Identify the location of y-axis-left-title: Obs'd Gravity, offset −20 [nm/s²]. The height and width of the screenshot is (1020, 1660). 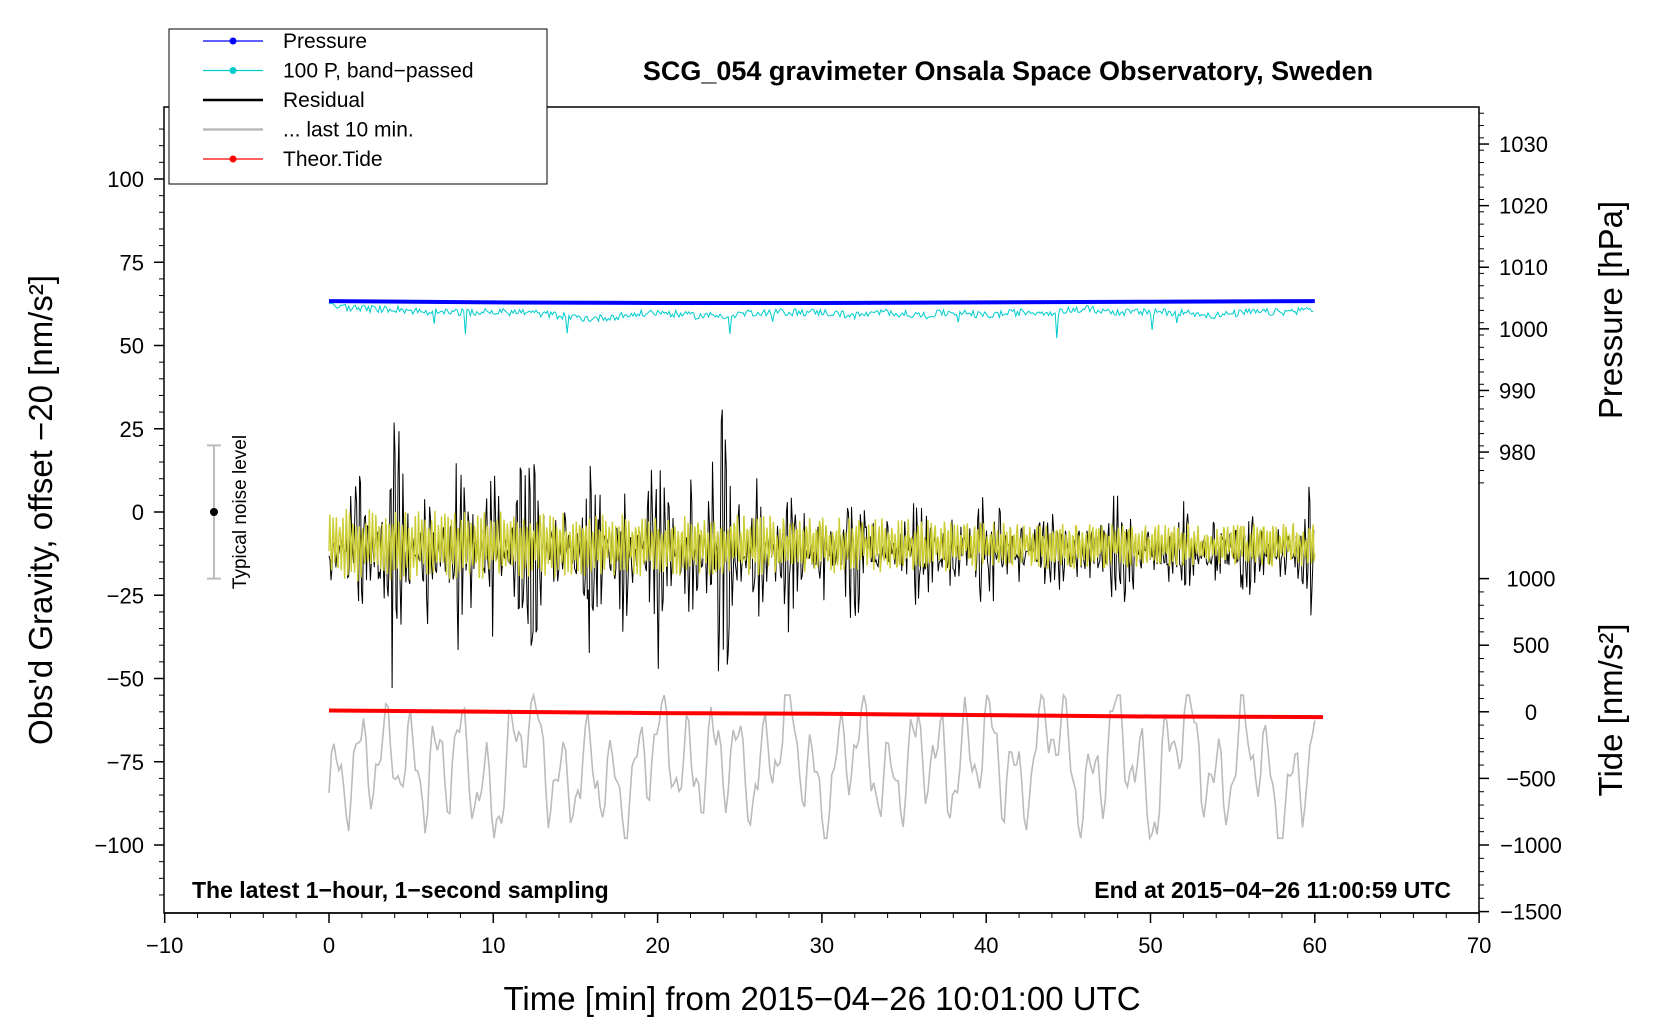
(40, 510).